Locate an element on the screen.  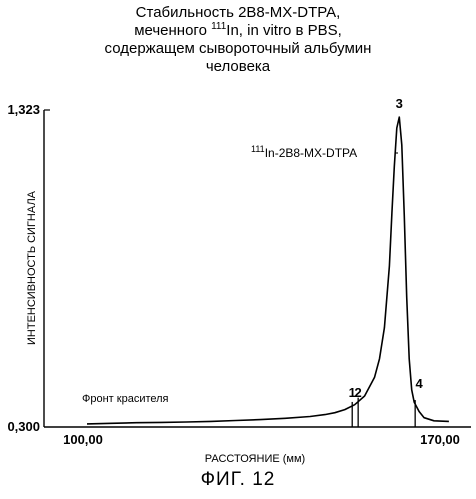
series-annotation-text: In-2B8-MX-DTPA is located at coordinates (311, 153).